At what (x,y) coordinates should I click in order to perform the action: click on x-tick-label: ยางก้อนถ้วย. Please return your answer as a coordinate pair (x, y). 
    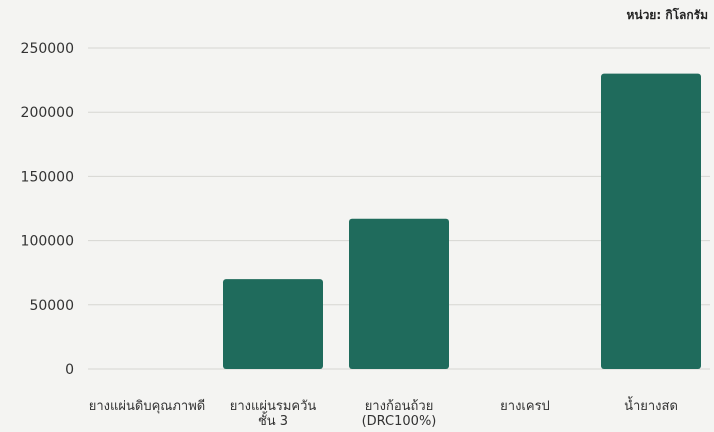
    Looking at the image, I should click on (399, 406).